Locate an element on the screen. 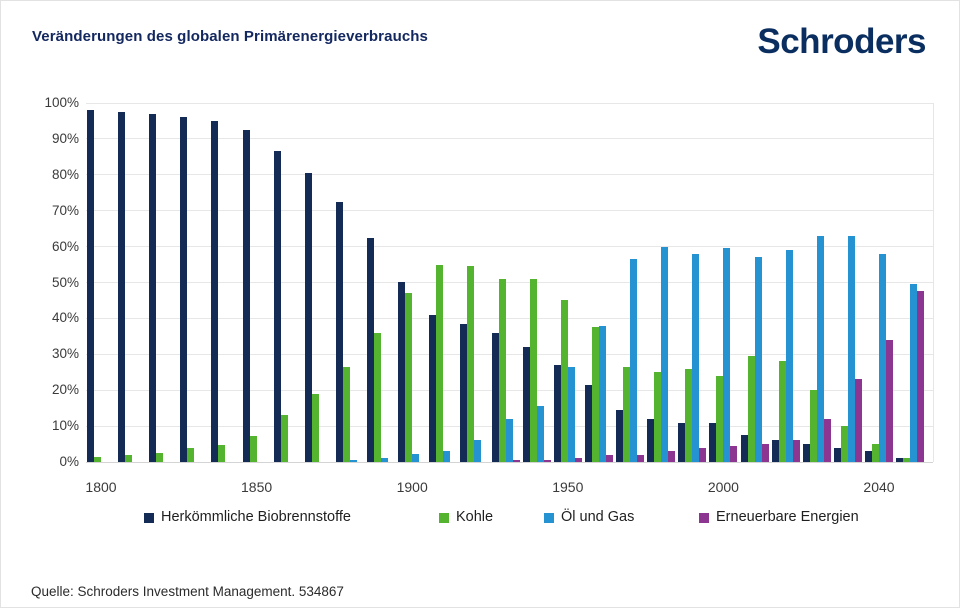  x-axis-label: 1850 is located at coordinates (257, 487).